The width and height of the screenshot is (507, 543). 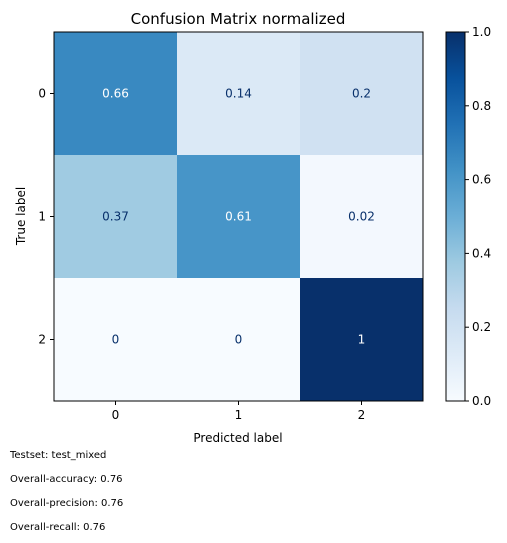 I want to click on cell-label-0-0: 0.66, so click(x=115, y=94).